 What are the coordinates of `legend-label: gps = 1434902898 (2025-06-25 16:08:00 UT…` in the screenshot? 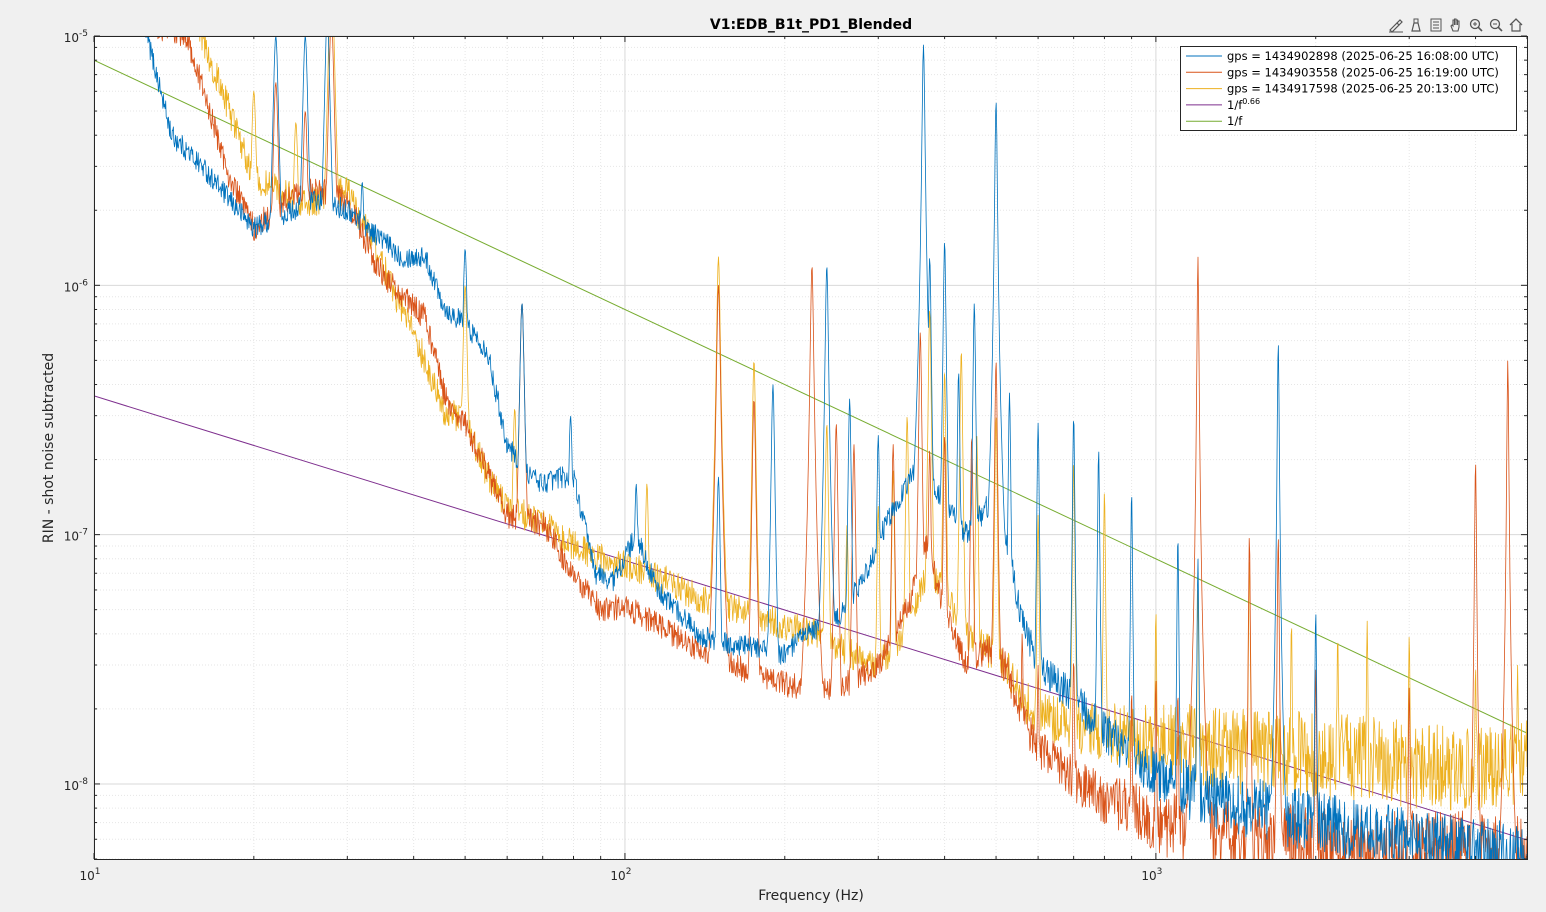 It's located at (1363, 56).